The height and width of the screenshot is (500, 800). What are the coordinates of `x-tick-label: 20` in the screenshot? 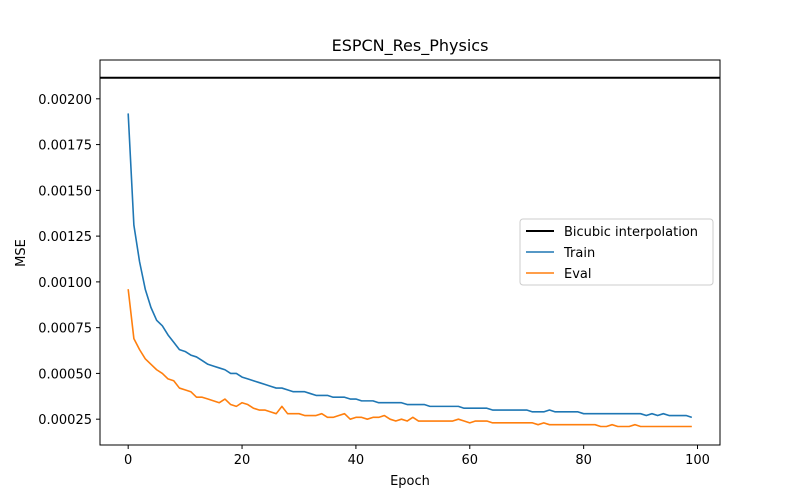 It's located at (242, 460).